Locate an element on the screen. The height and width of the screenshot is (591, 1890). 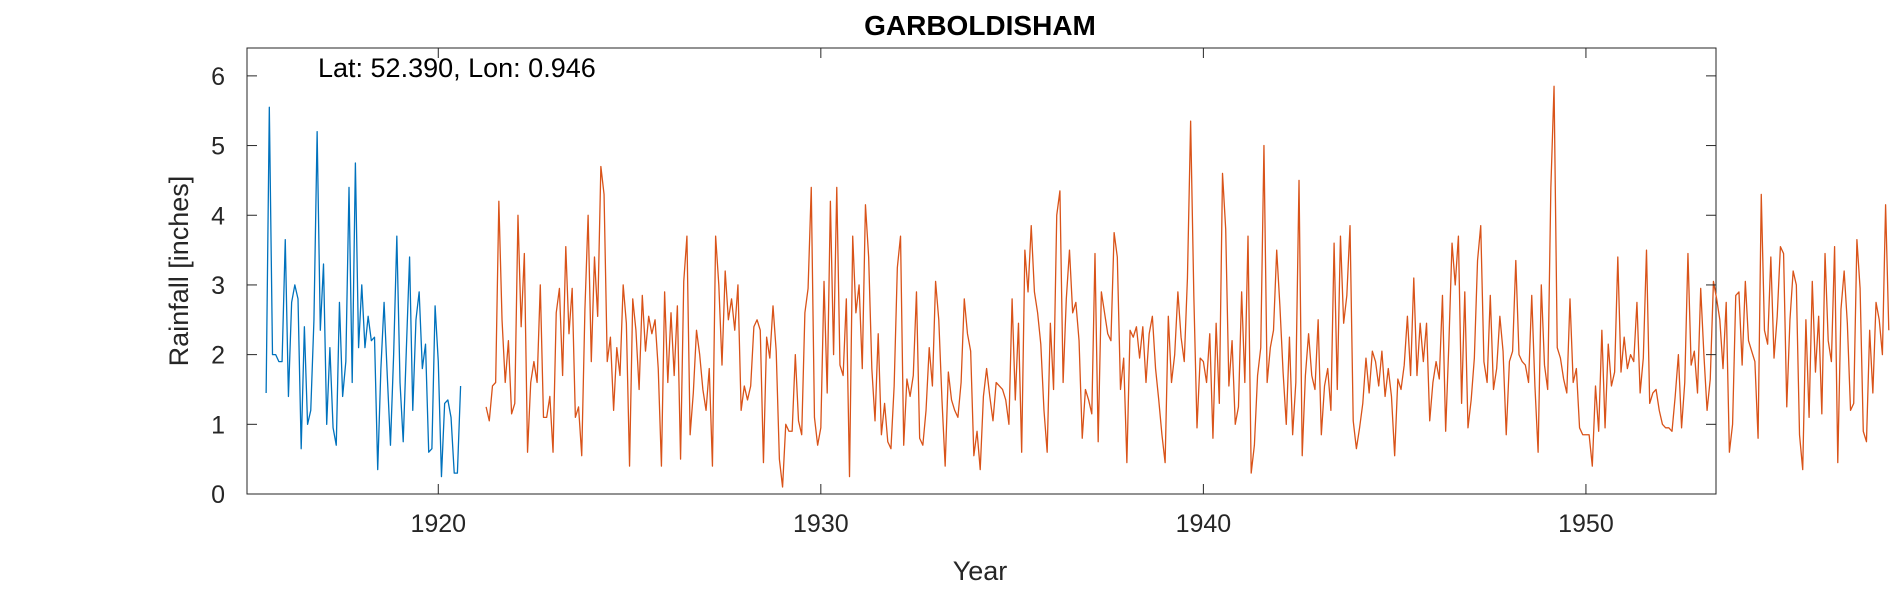
y-tick-label-3: 3 is located at coordinates (218, 286).